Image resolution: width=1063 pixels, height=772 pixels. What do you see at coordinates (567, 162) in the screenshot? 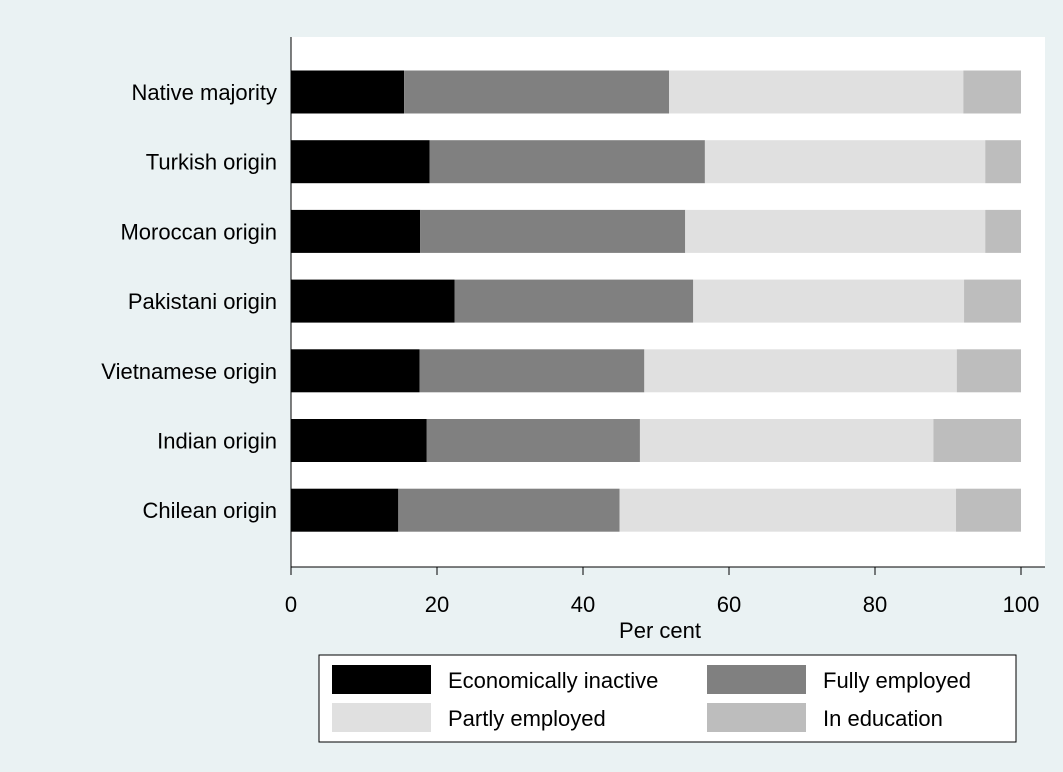
I see `bar-turkish-origin-fully-employed` at bounding box center [567, 162].